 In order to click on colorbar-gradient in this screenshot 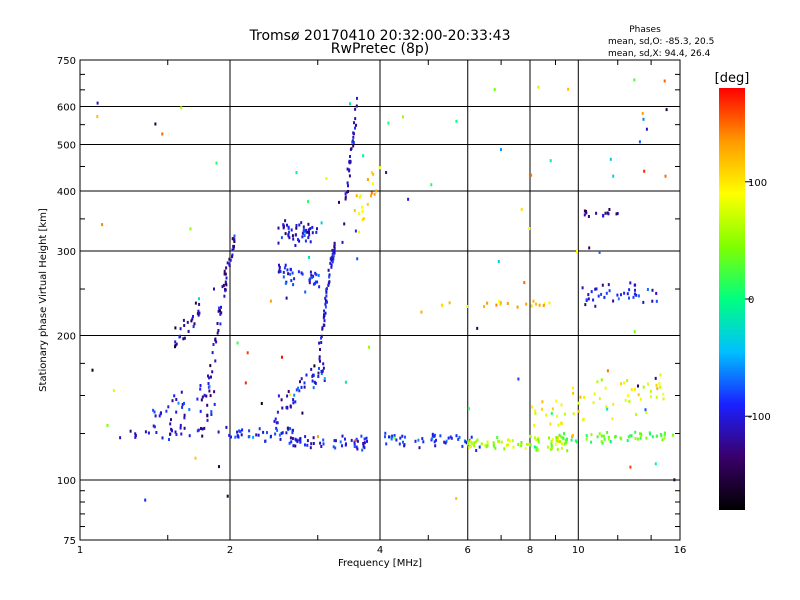, I will do `click(732, 299)`.